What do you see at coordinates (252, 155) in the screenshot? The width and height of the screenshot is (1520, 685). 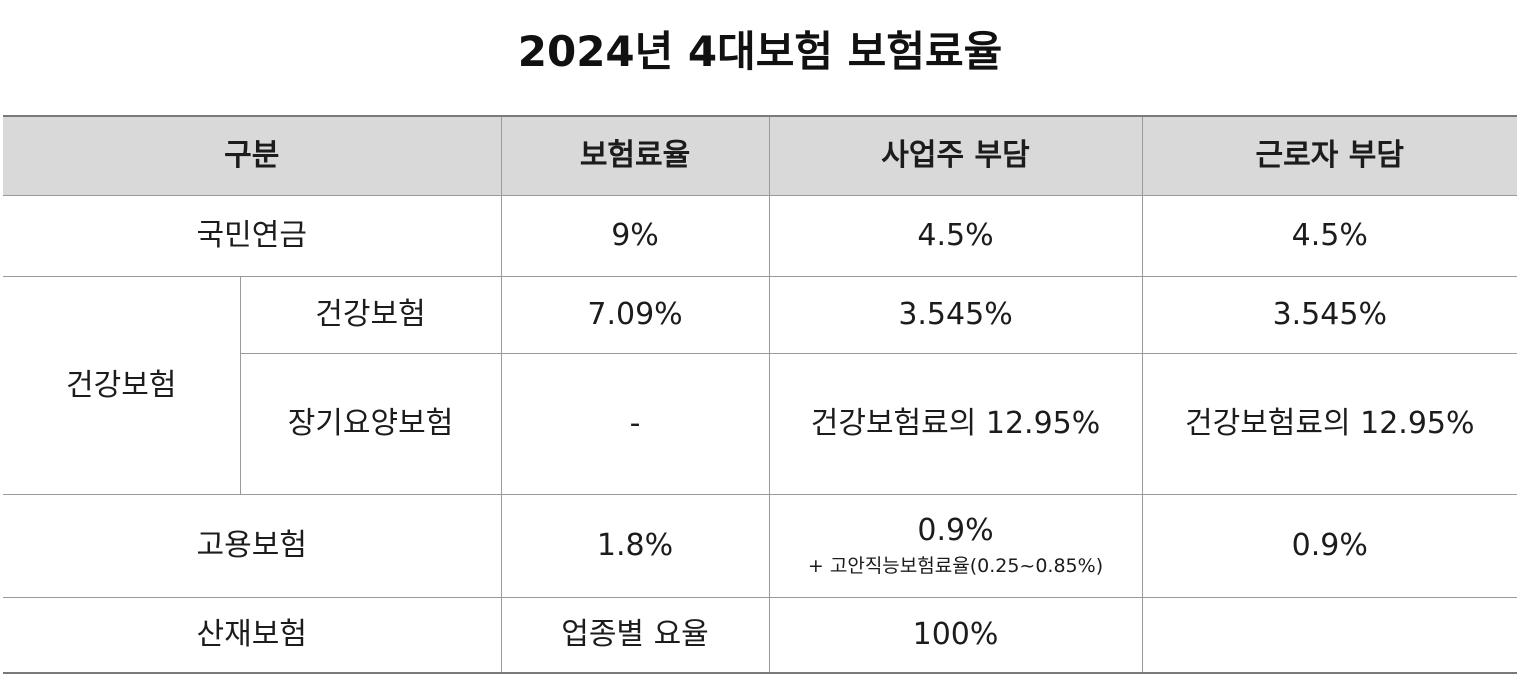 I see `header-category: 구분` at bounding box center [252, 155].